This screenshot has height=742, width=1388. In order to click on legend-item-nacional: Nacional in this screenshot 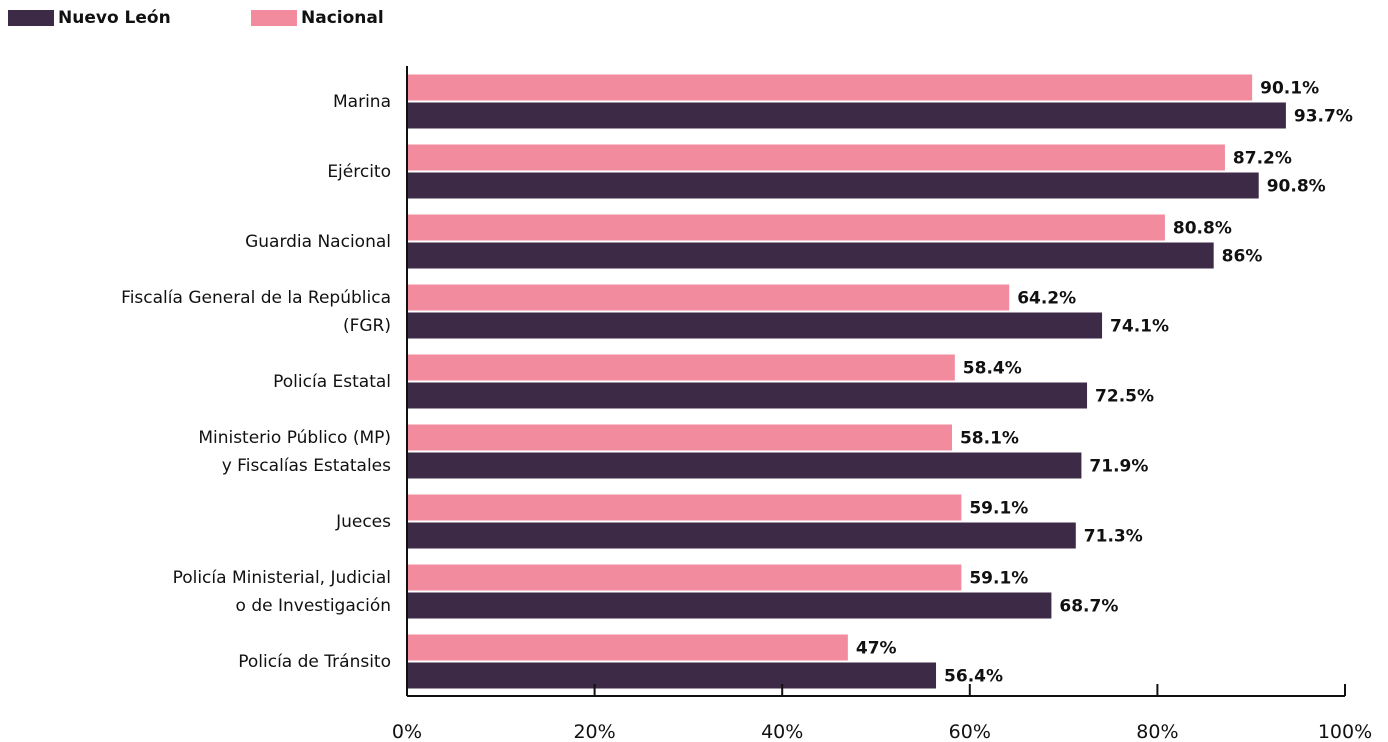, I will do `click(317, 18)`.